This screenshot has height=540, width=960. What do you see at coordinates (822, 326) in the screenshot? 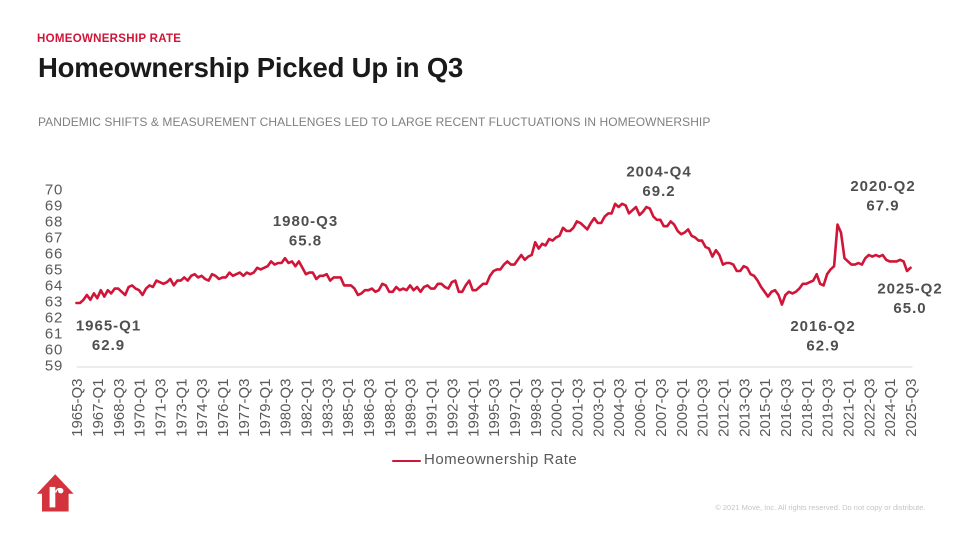
I see `svg-text: 2016-Q2` at bounding box center [822, 326].